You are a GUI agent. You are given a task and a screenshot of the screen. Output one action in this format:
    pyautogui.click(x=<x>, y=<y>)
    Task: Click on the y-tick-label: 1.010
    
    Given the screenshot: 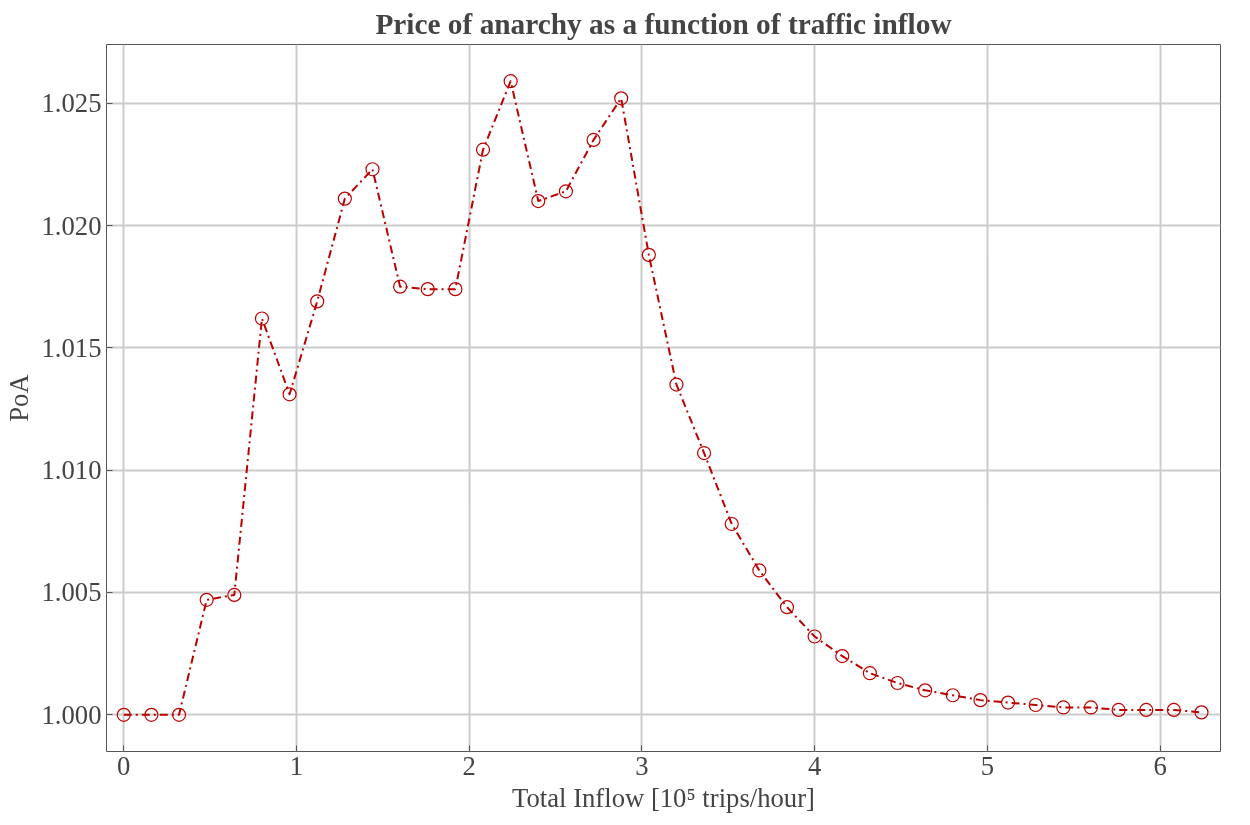 What is the action you would take?
    pyautogui.click(x=71, y=470)
    